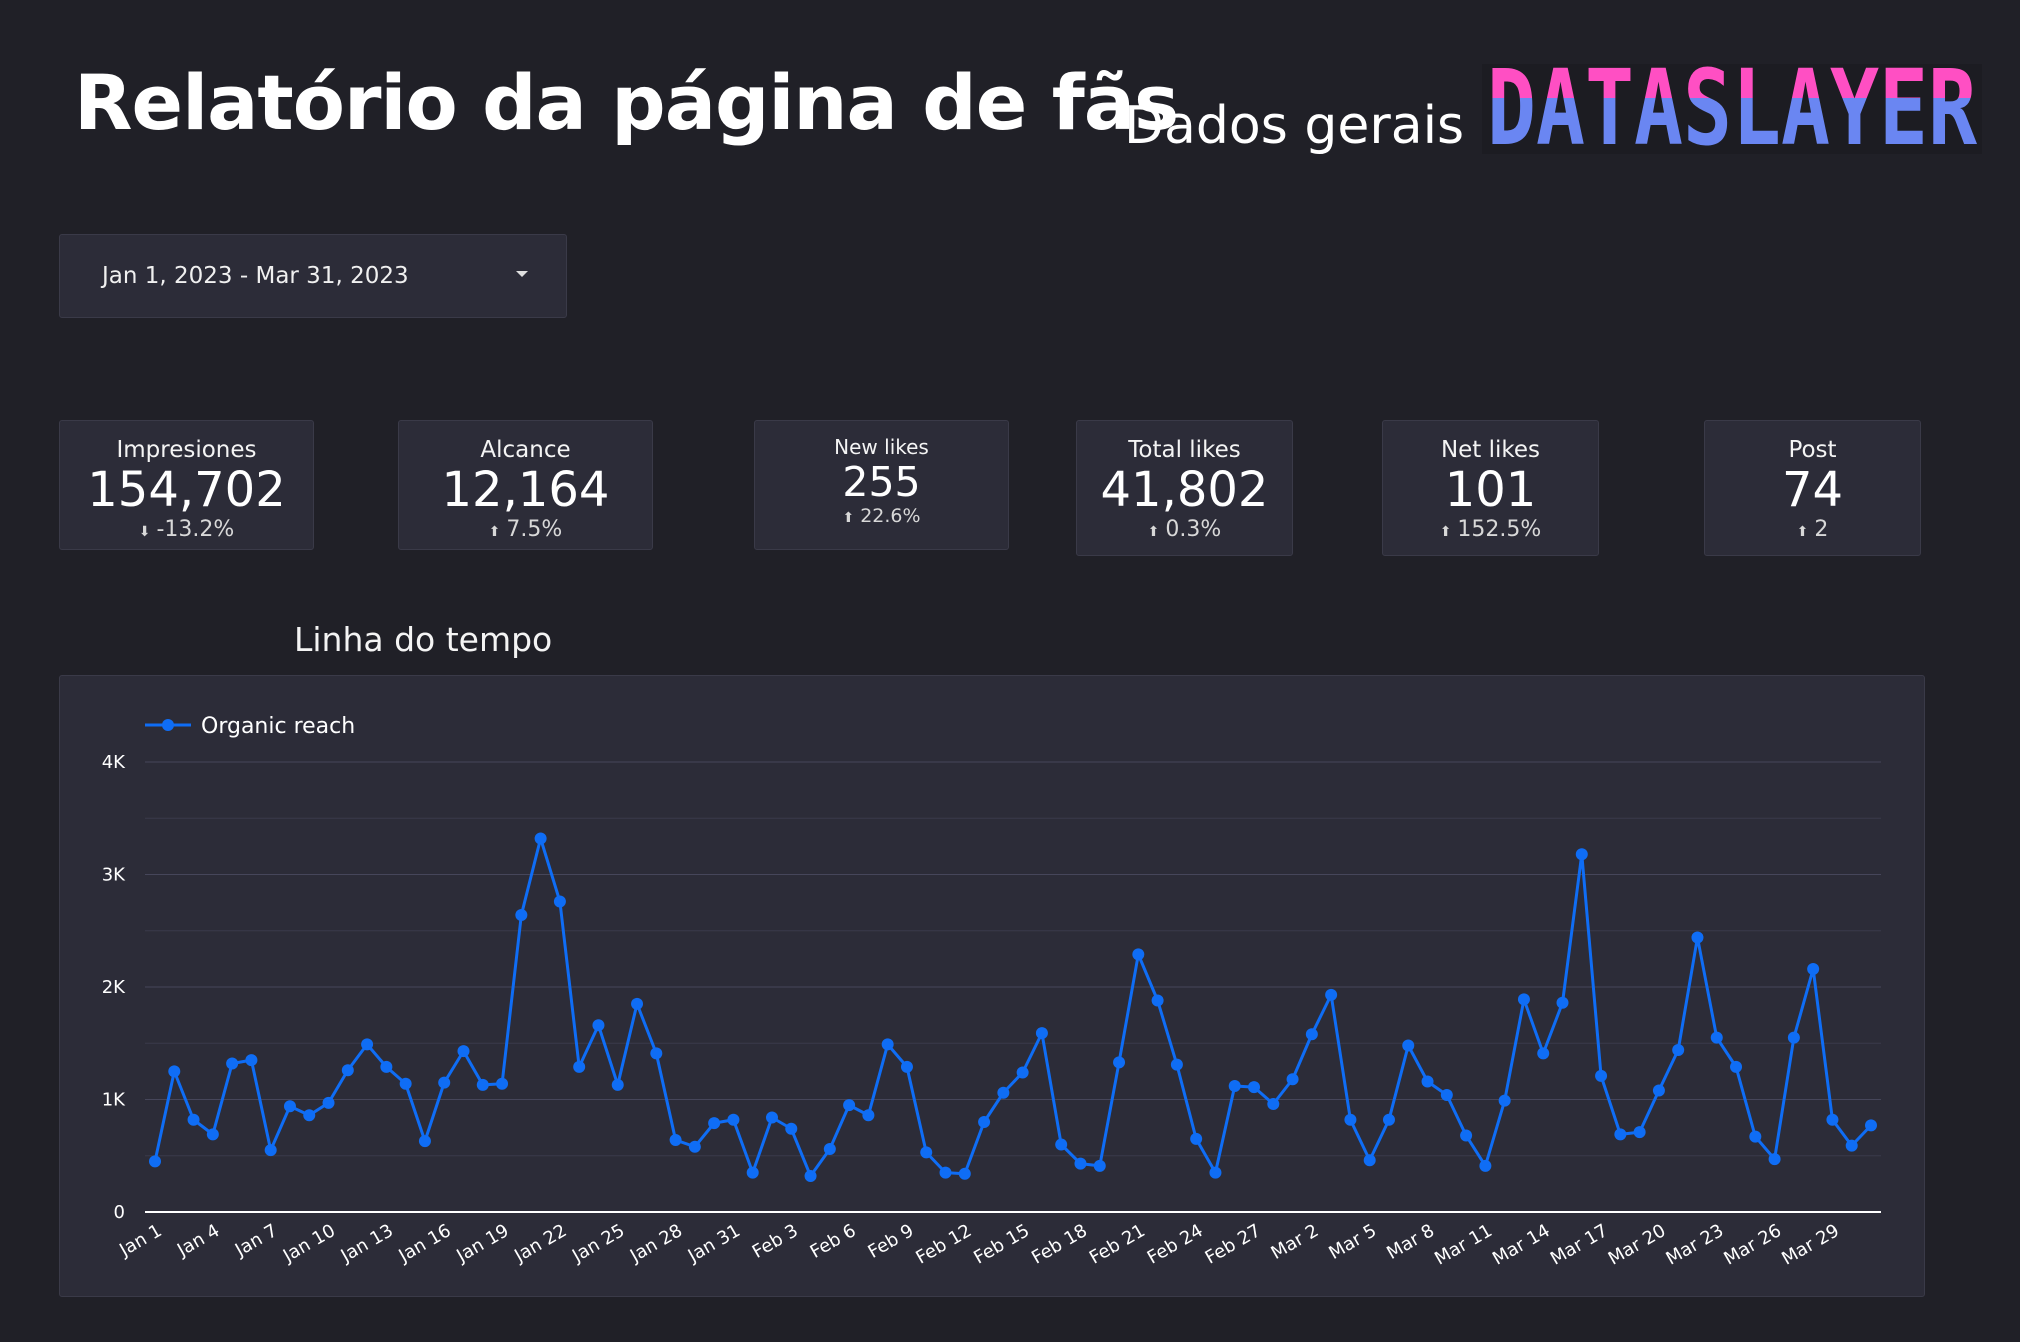 This screenshot has width=2020, height=1342. Describe the element at coordinates (1184, 529) in the screenshot. I see `kpi-delta: ⬆ 0.3%` at that location.